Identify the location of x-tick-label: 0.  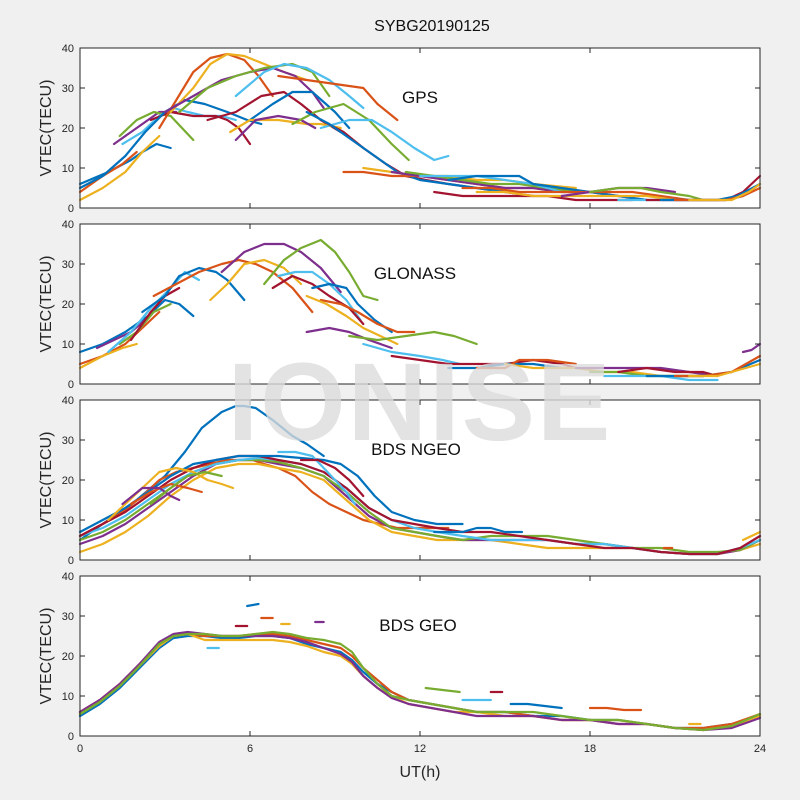
(80, 749).